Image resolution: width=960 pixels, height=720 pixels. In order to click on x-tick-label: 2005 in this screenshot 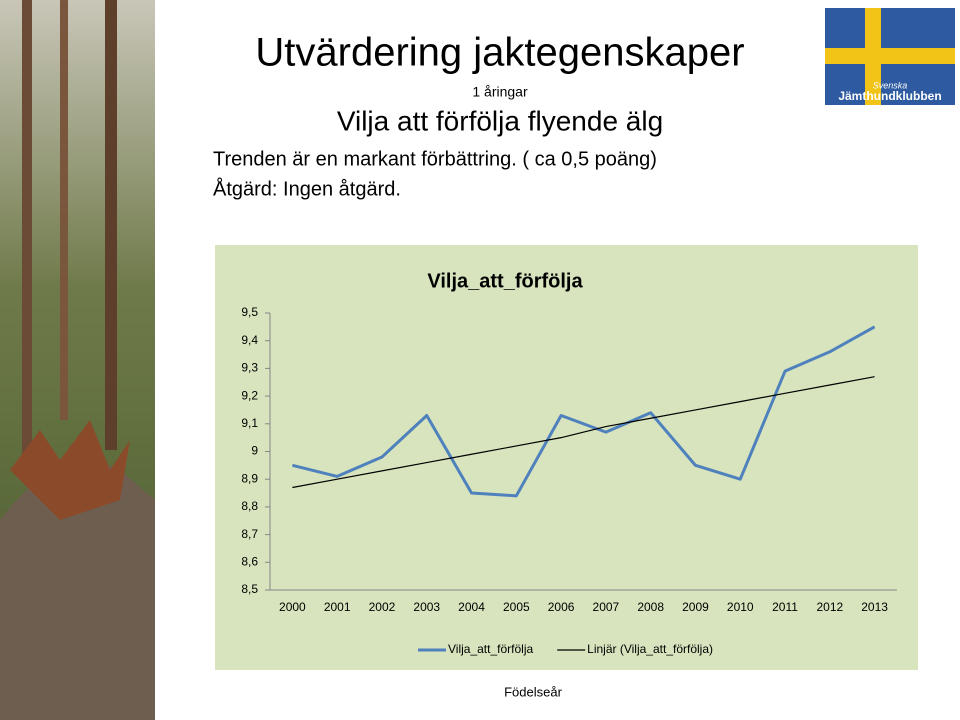, I will do `click(516, 607)`.